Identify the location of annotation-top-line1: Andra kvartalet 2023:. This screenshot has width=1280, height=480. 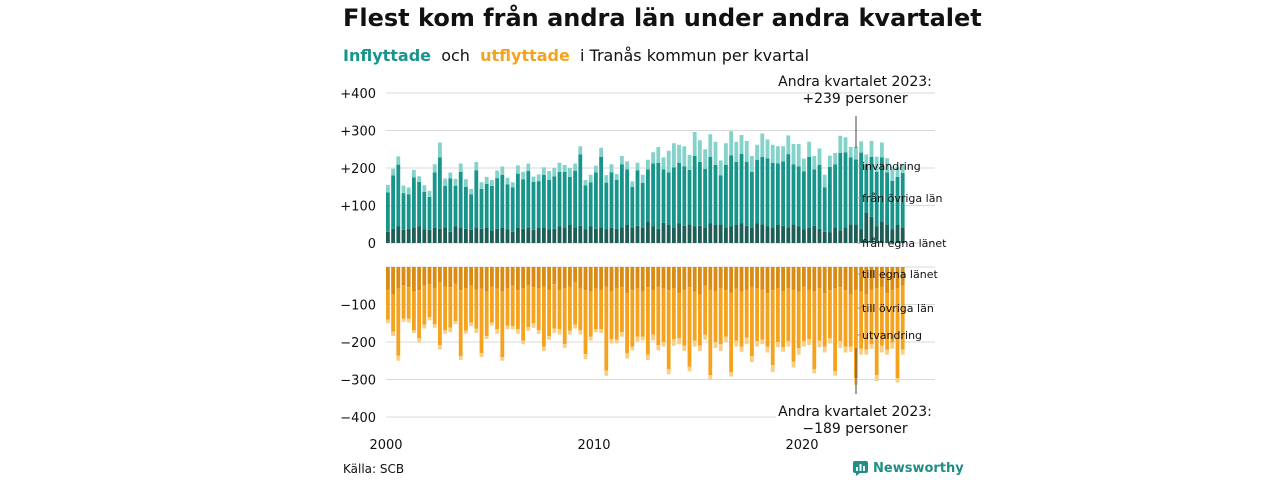
(855, 82).